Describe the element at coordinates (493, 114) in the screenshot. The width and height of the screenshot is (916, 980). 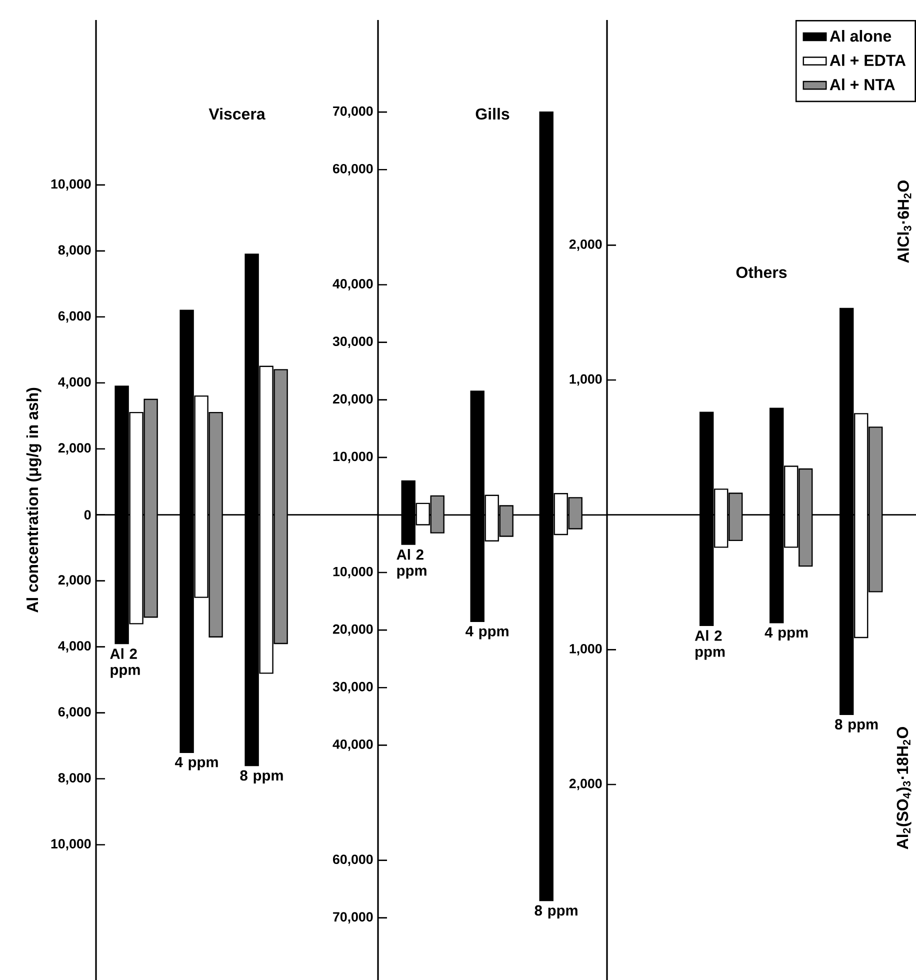
I see `text: Gills` at that location.